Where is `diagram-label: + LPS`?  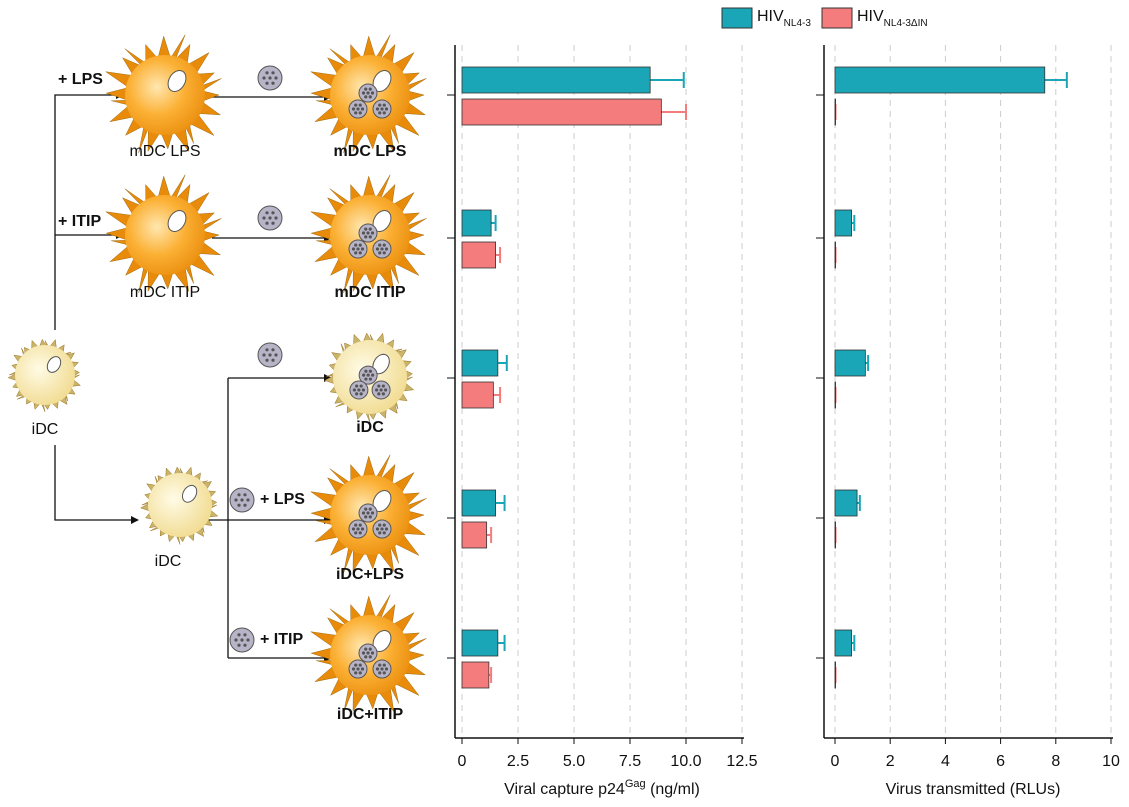
diagram-label: + LPS is located at coordinates (80, 79).